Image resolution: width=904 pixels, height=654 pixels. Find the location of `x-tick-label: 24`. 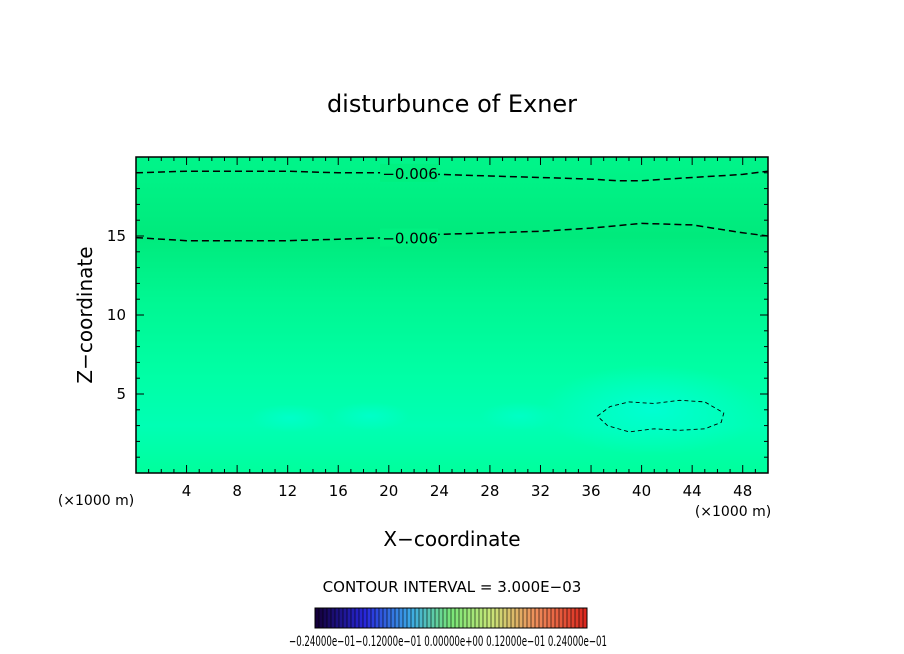

x-tick-label: 24 is located at coordinates (439, 491).